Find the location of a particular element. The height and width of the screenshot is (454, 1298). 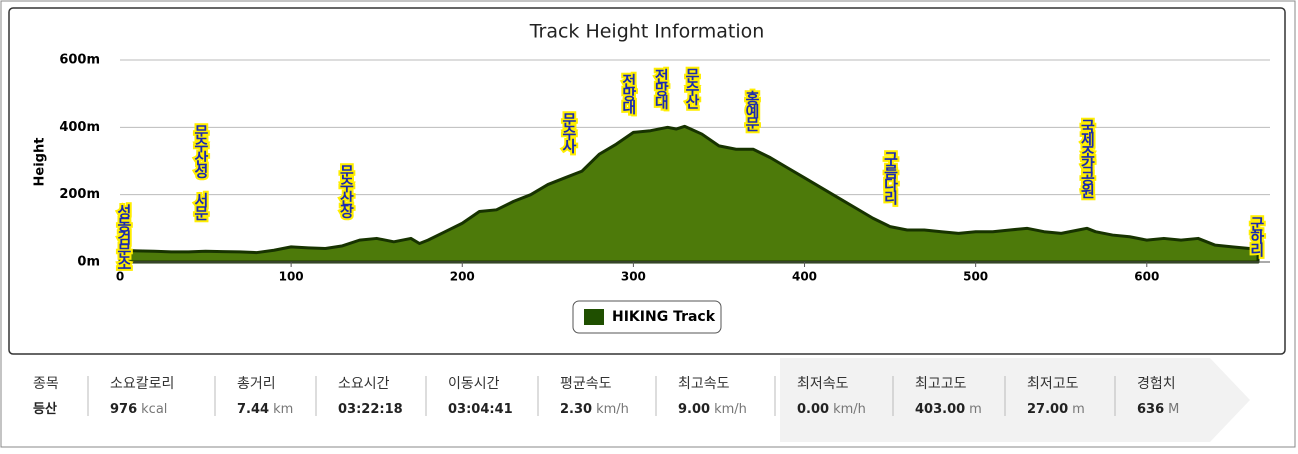

stat-value: 0.00 km/h is located at coordinates (831, 409).